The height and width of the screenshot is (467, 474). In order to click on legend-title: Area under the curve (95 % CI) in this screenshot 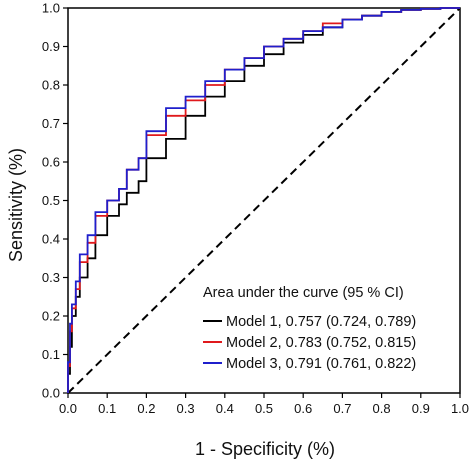, I will do `click(303, 293)`.